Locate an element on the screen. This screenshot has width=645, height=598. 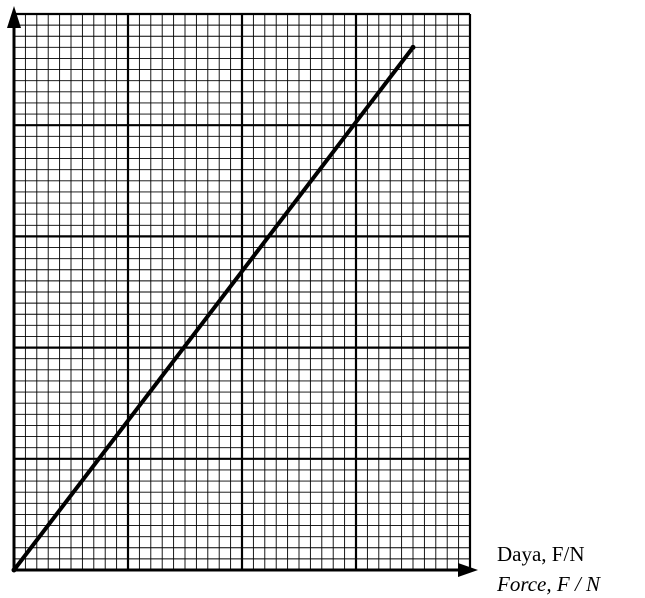
x-axis-label-malay: Daya, F/N is located at coordinates (541, 554).